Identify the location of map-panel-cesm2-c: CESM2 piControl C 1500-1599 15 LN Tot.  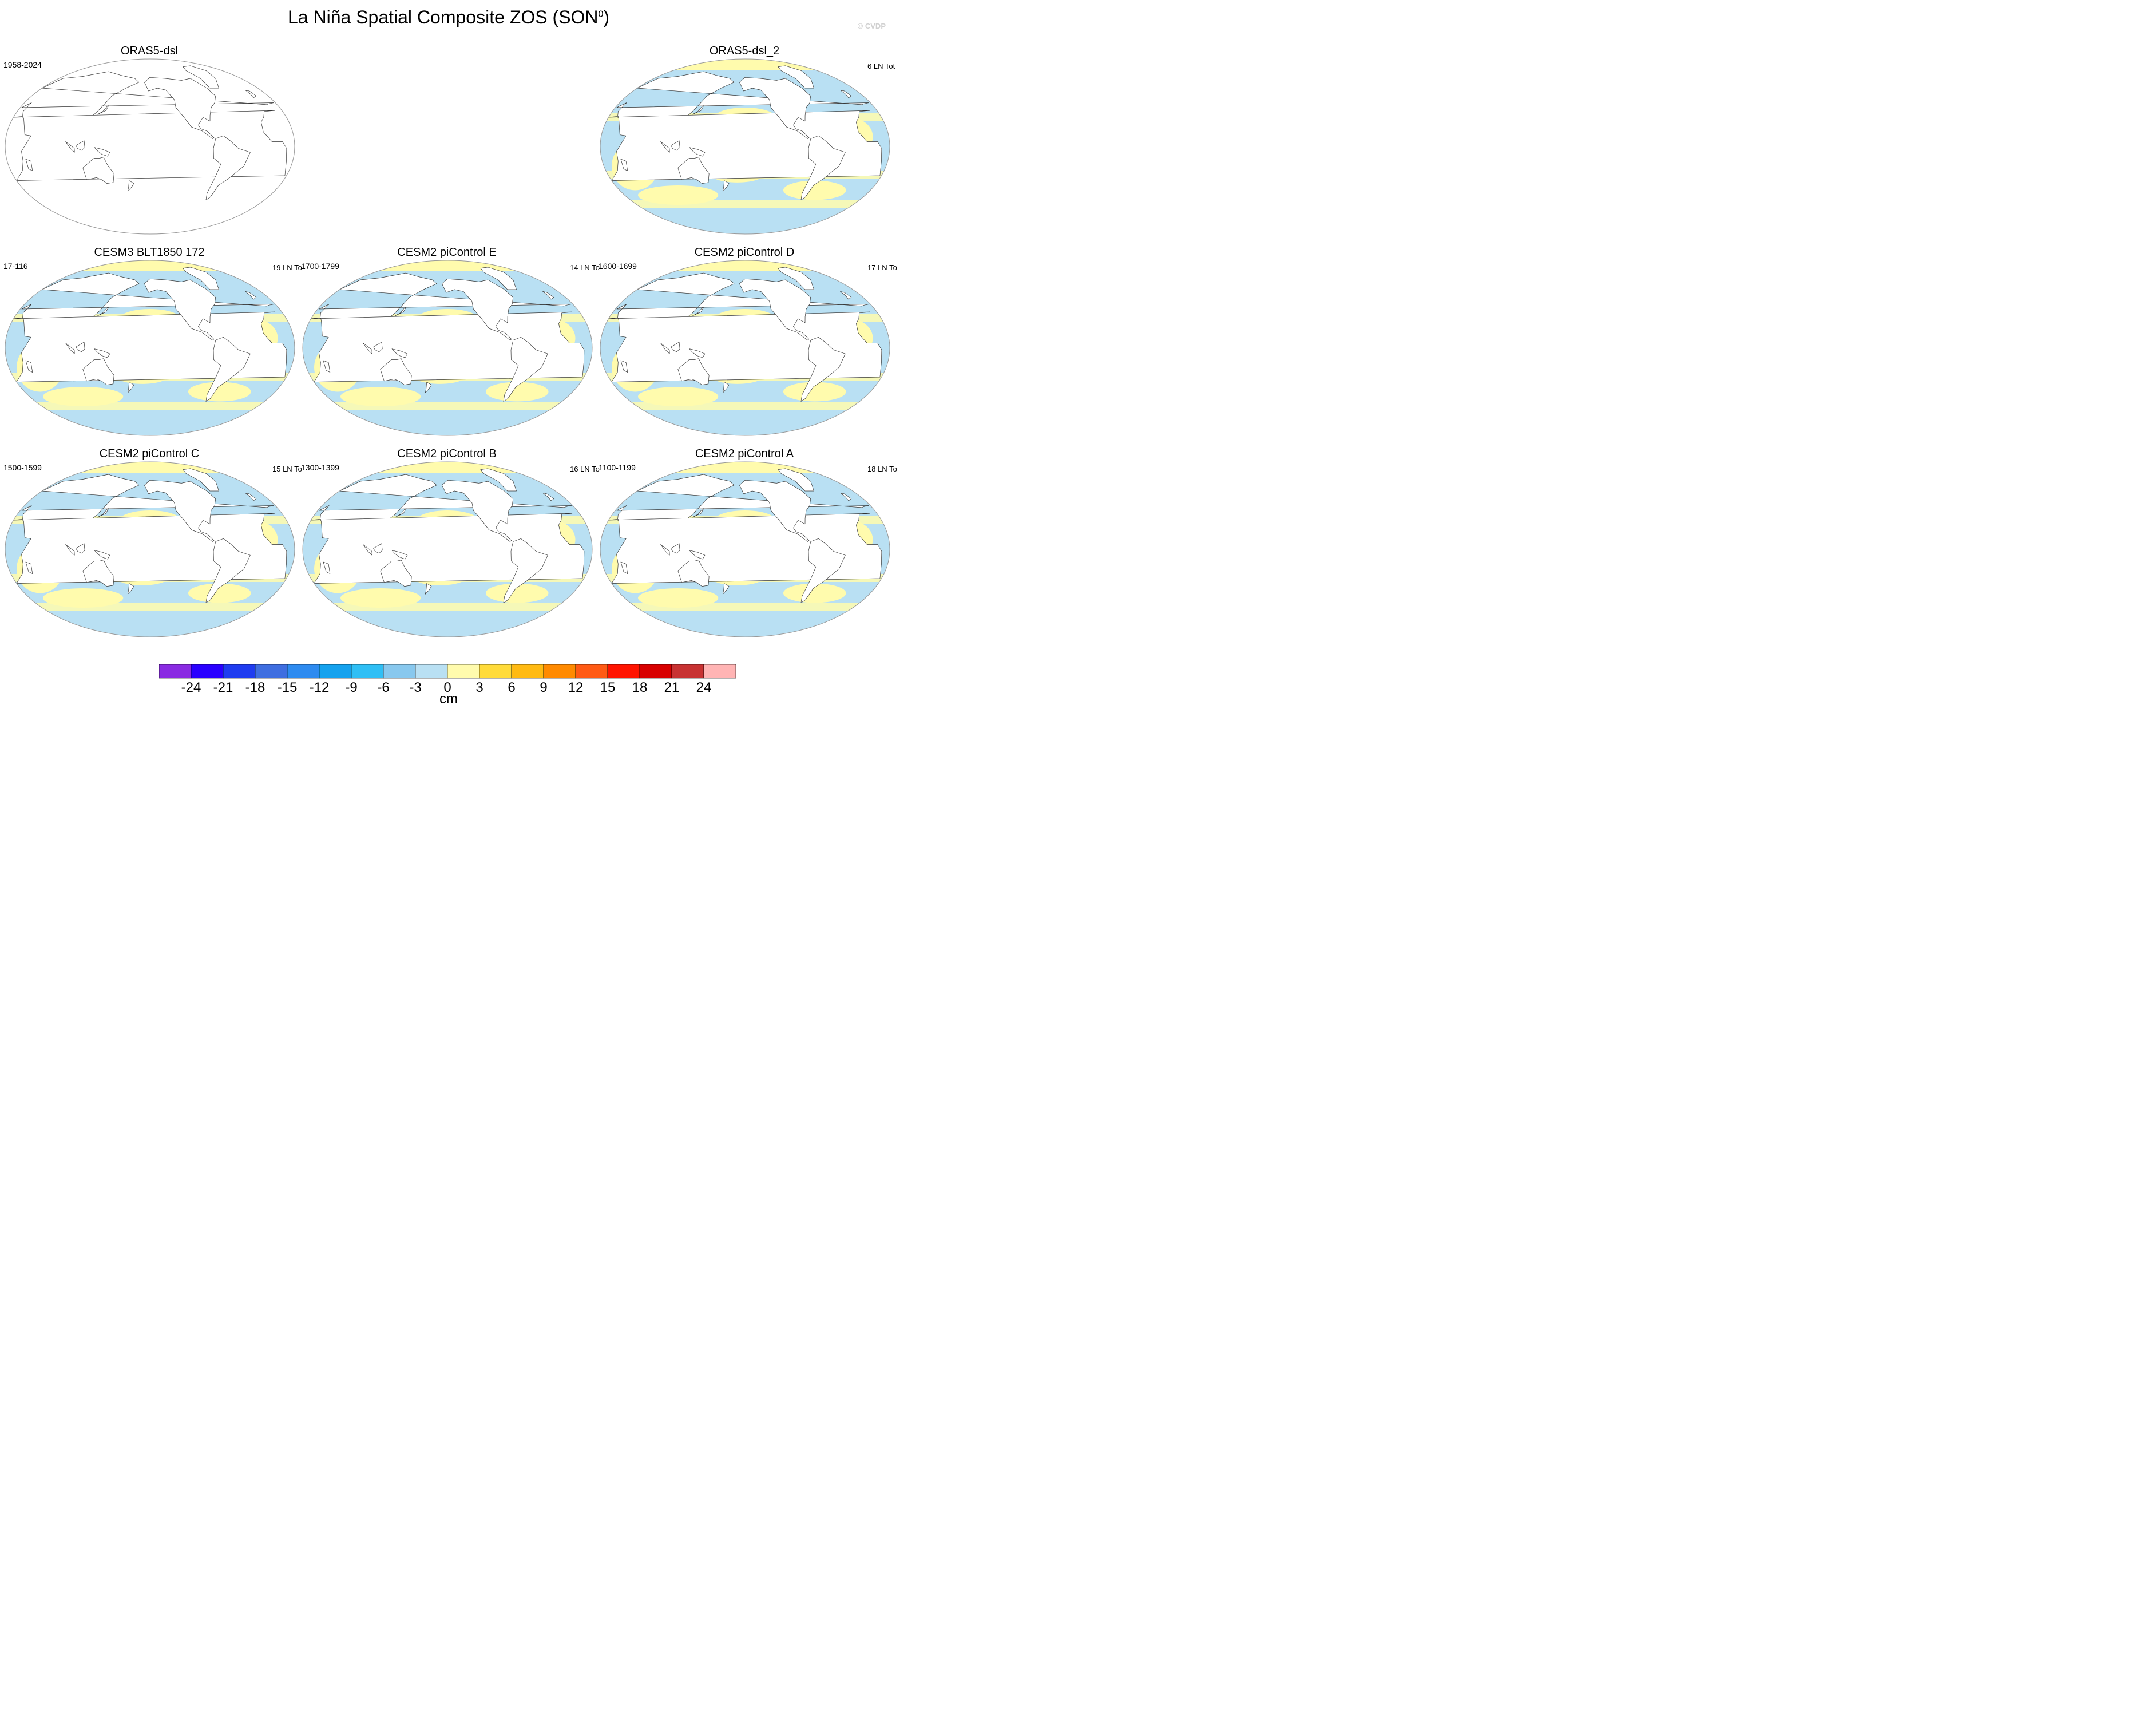
(152, 542).